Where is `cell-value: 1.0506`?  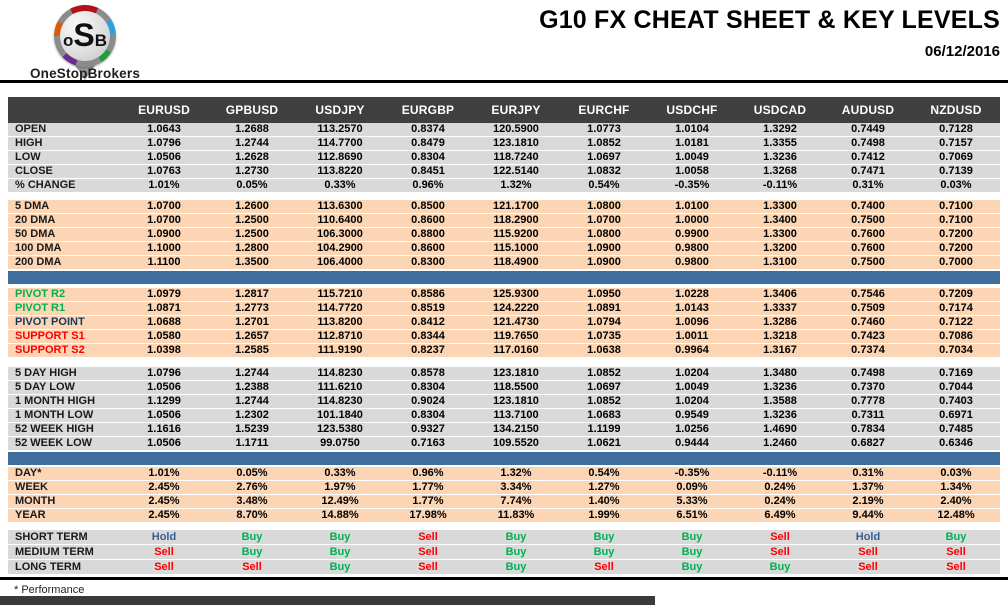
cell-value: 1.0506 is located at coordinates (164, 415).